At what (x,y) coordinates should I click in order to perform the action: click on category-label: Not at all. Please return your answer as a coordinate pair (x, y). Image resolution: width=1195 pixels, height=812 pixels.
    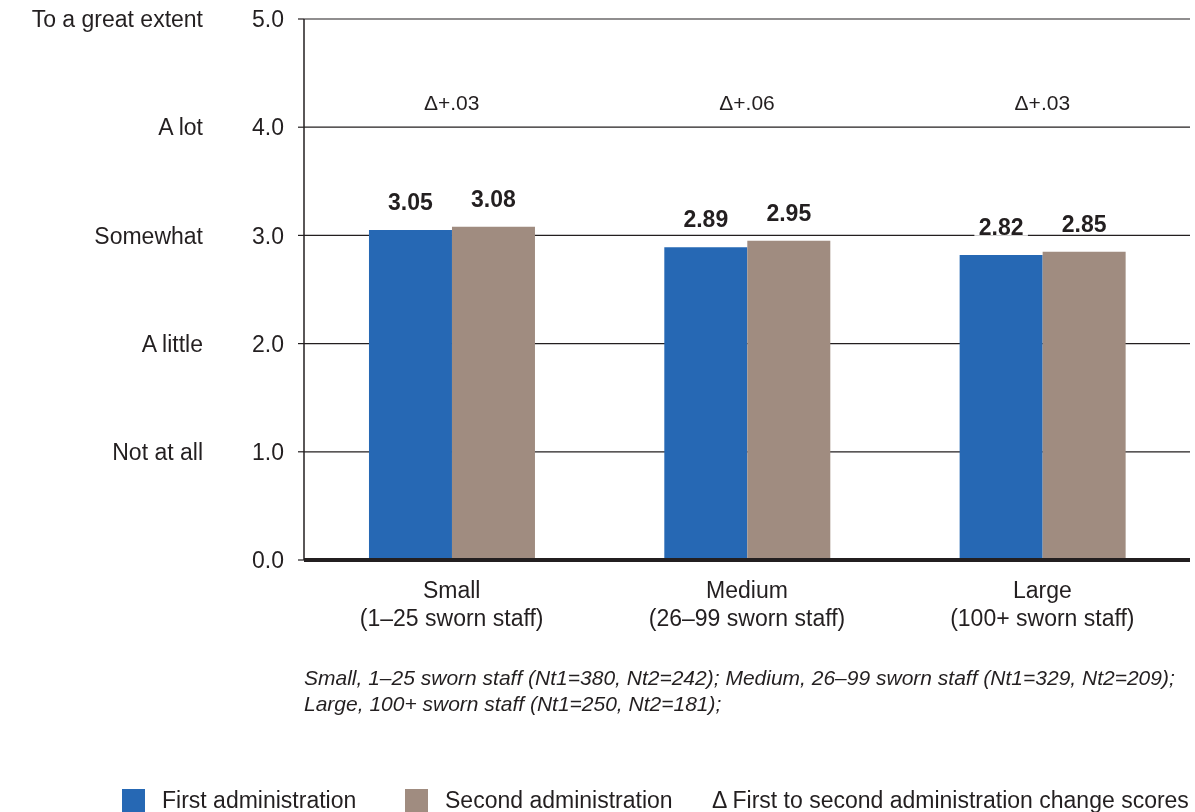
    Looking at the image, I should click on (157, 451).